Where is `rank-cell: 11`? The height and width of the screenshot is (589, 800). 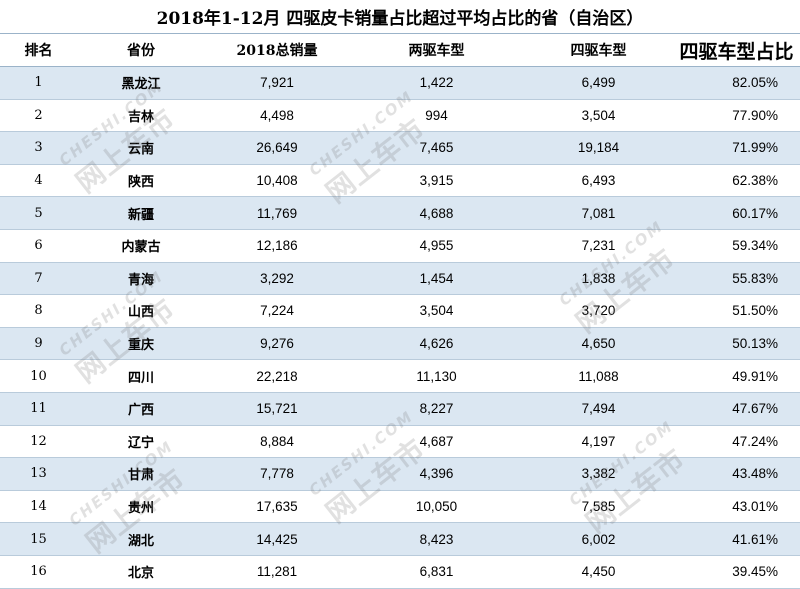 rank-cell: 11 is located at coordinates (38, 409).